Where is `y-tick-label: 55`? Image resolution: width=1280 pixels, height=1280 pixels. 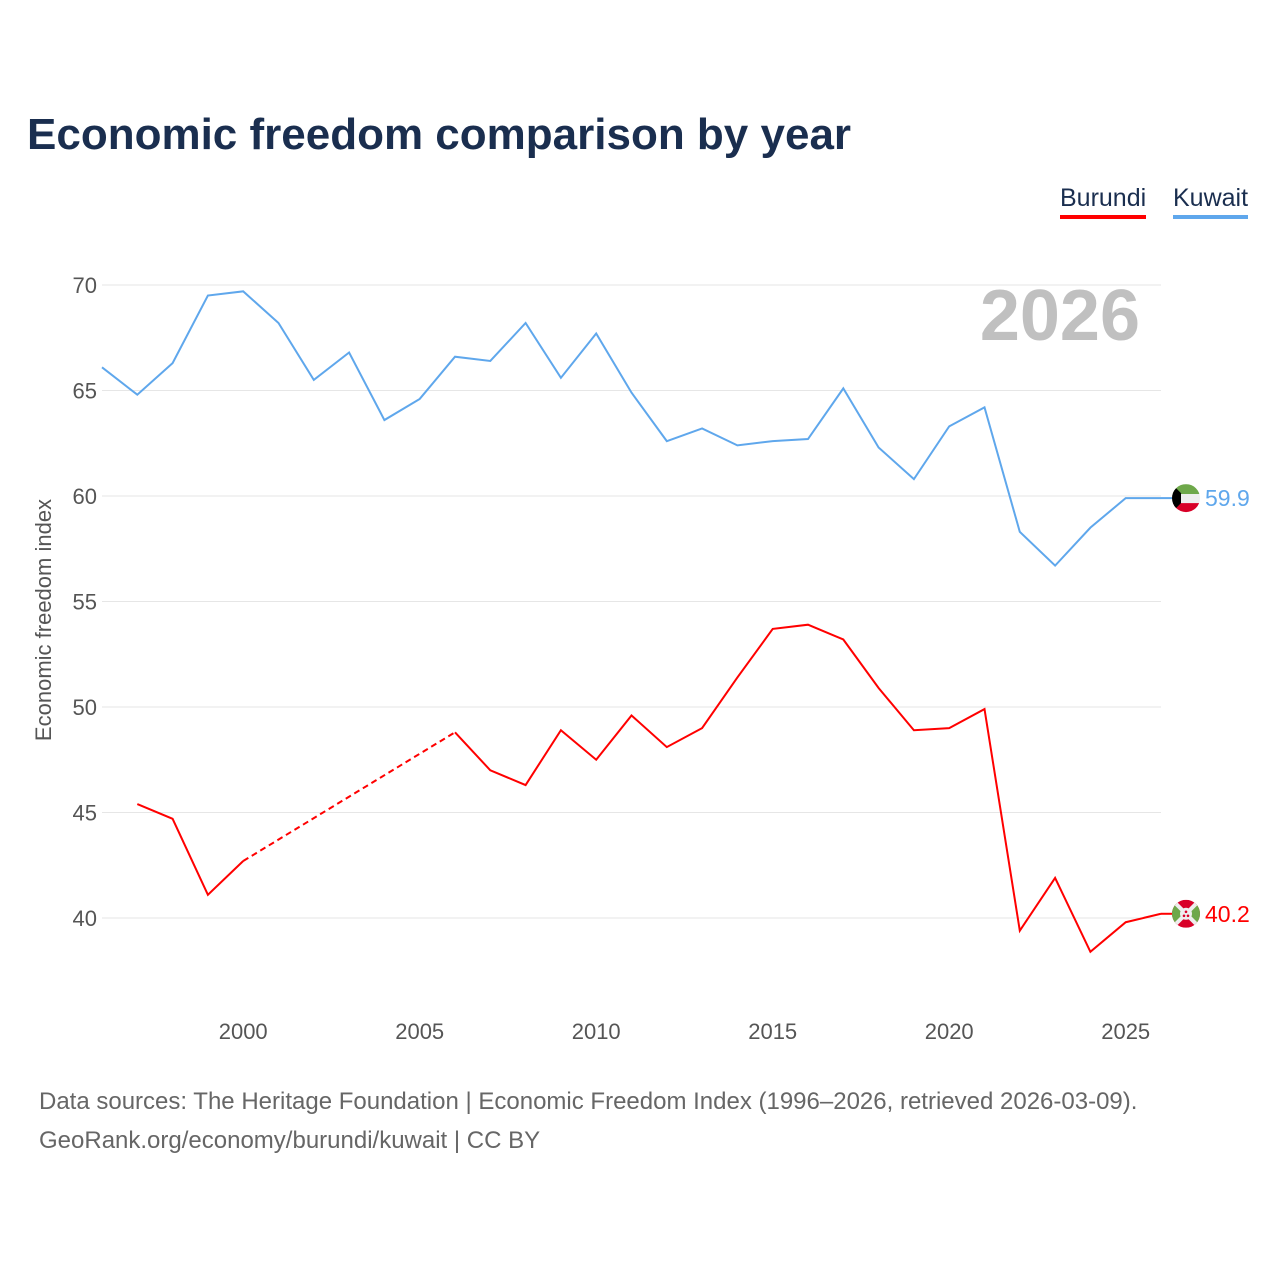
y-tick-label: 55 is located at coordinates (85, 602).